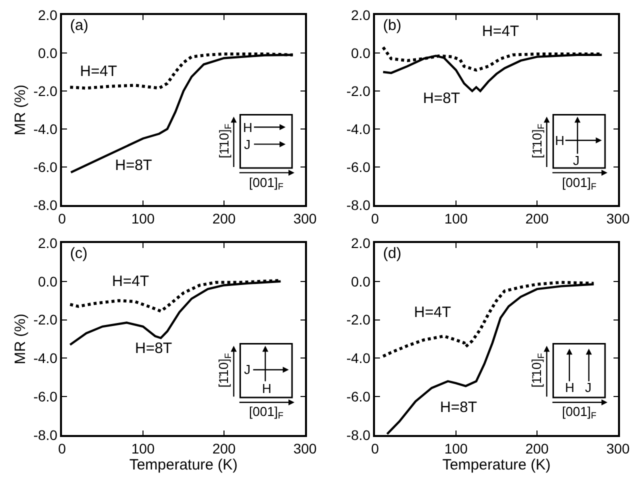 The height and width of the screenshot is (479, 639). What do you see at coordinates (392, 253) in the screenshot?
I see `annotation: (d)` at bounding box center [392, 253].